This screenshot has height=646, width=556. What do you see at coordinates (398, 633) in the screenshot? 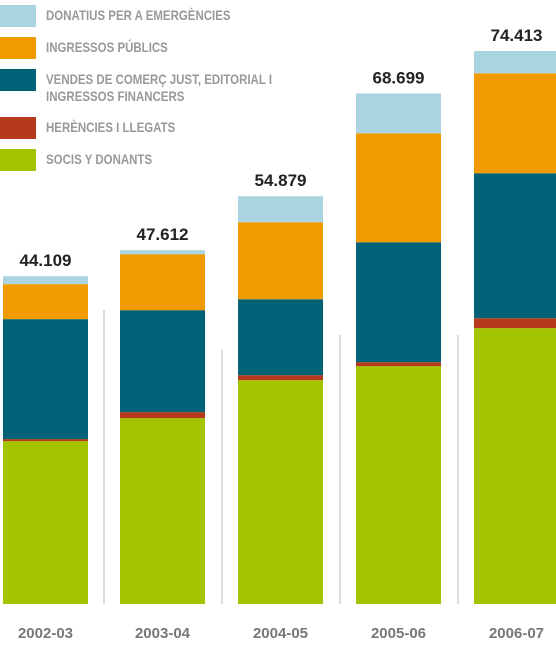
I see `x-tick-label: 2005-06` at bounding box center [398, 633].